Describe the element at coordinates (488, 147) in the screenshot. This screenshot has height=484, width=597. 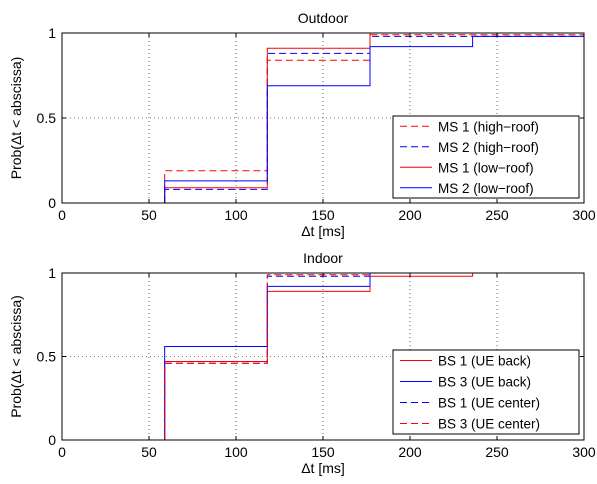
I see `legend-label-2: MS 2 (high−roof)` at that location.